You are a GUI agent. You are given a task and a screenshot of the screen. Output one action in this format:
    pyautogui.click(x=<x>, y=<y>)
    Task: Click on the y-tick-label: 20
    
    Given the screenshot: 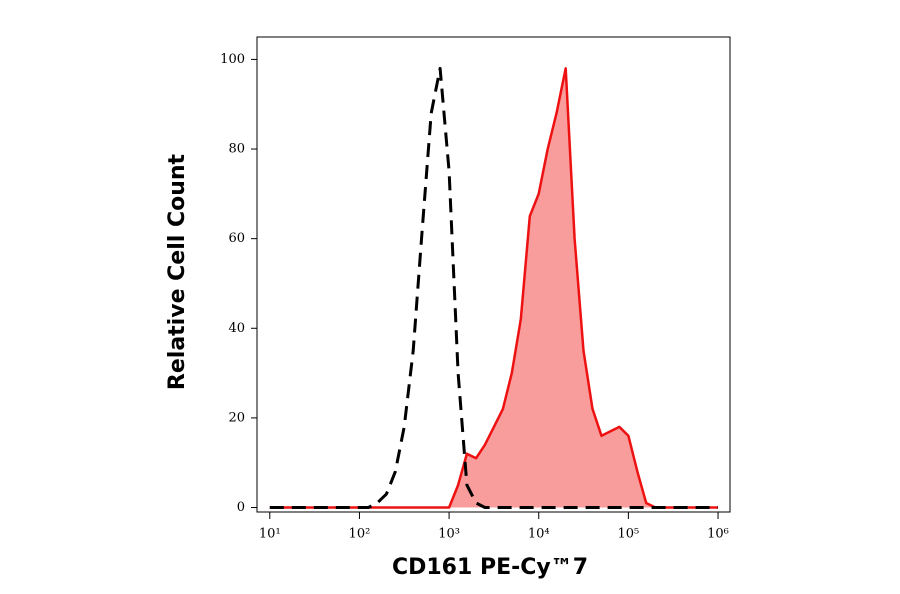 What is the action you would take?
    pyautogui.click(x=236, y=417)
    